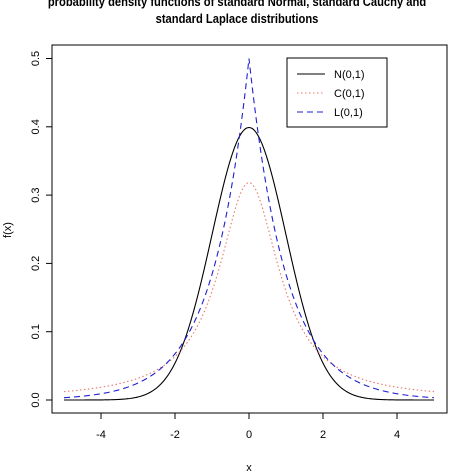 The width and height of the screenshot is (474, 474). I want to click on chart-title-line-2: standard Laplace distributions, so click(237, 18).